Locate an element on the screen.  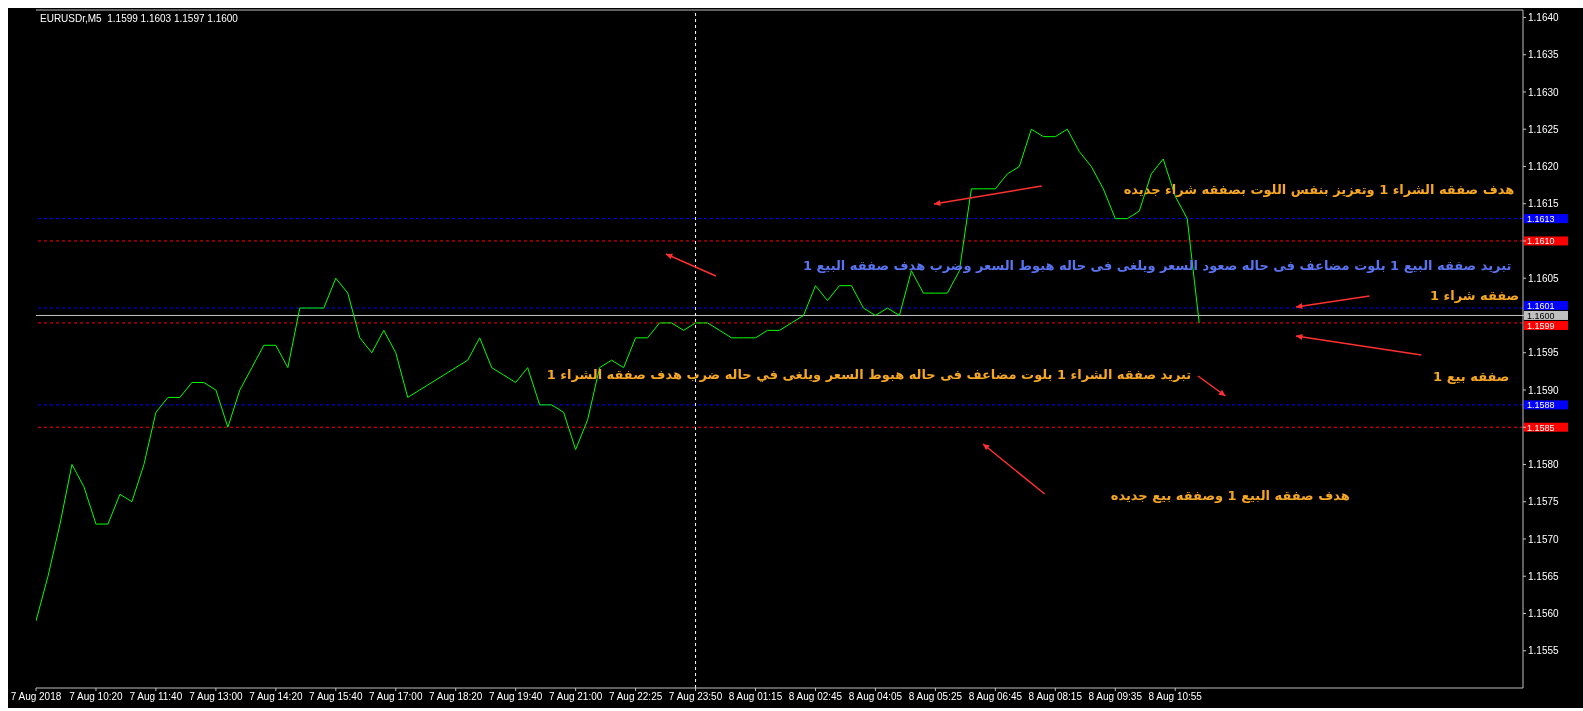
ref-line-label: 1.1585 is located at coordinates (1541, 427).